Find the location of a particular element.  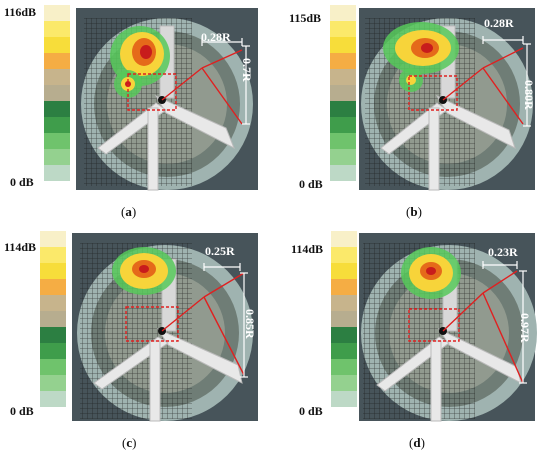

caption: (c) is located at coordinates (129, 442).